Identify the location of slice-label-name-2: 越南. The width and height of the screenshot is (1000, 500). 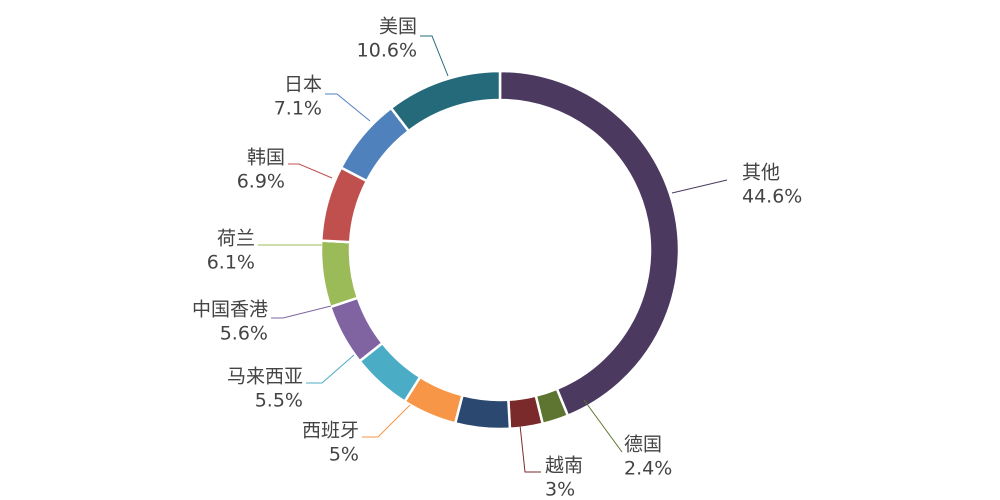
(564, 466).